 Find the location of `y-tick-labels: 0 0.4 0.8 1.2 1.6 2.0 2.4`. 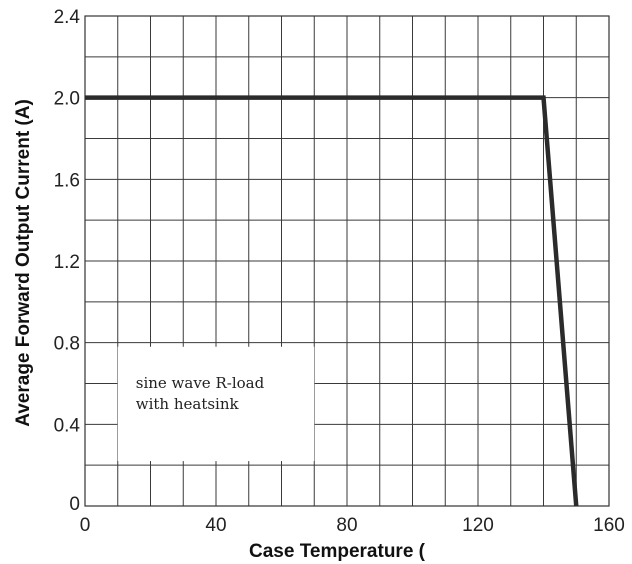

y-tick-labels: 0 0.4 0.8 1.2 1.6 2.0 2.4 is located at coordinates (67, 261).